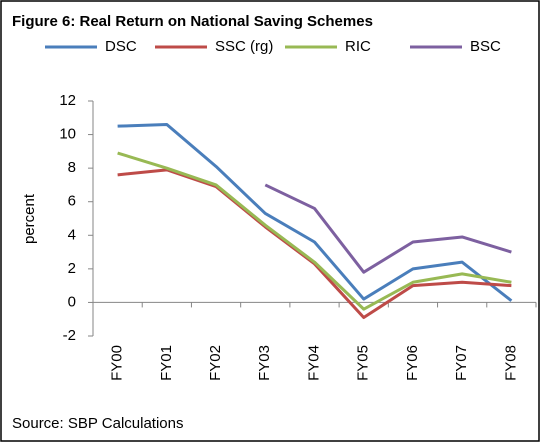 The image size is (540, 442). Describe the element at coordinates (388, 228) in the screenshot. I see `series-line` at that location.